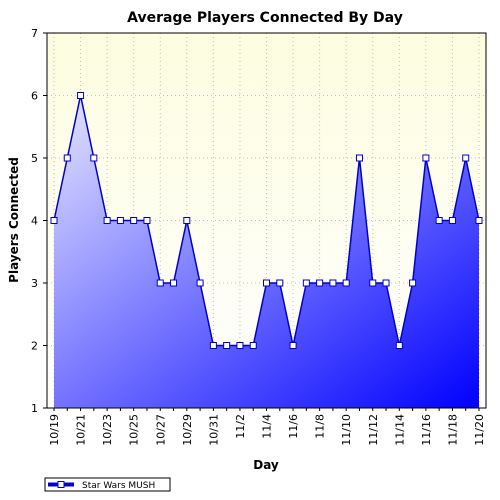 This screenshot has height=500, width=500. I want to click on y-tick-label: 7, so click(34, 33).